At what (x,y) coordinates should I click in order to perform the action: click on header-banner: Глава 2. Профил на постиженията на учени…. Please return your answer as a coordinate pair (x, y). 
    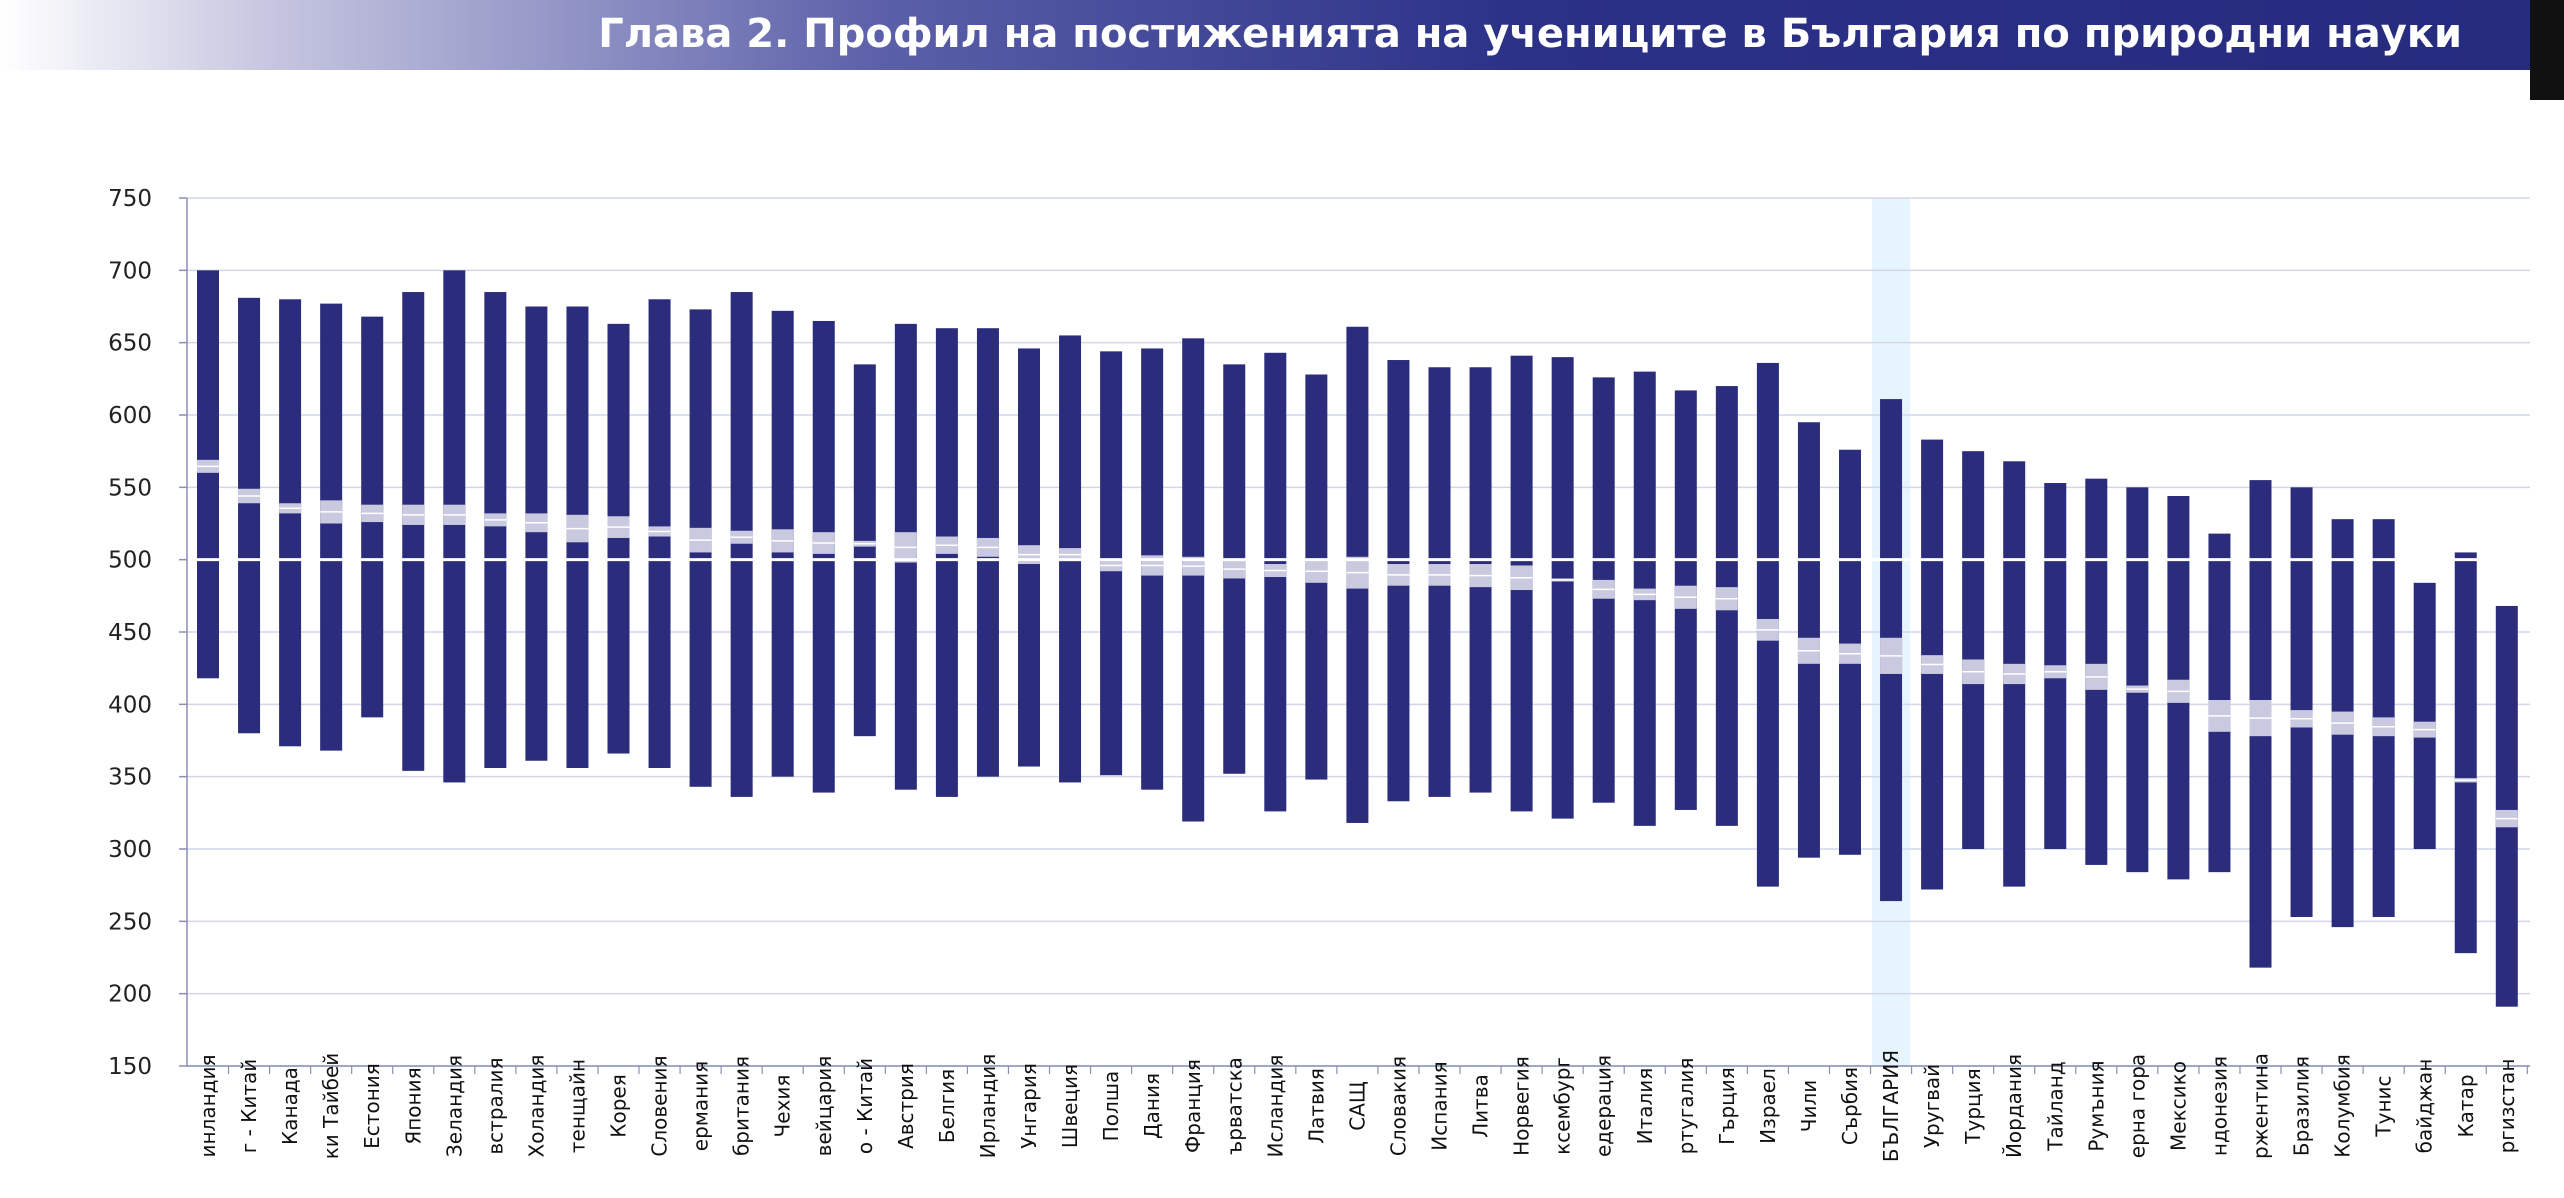
    Looking at the image, I should click on (1265, 35).